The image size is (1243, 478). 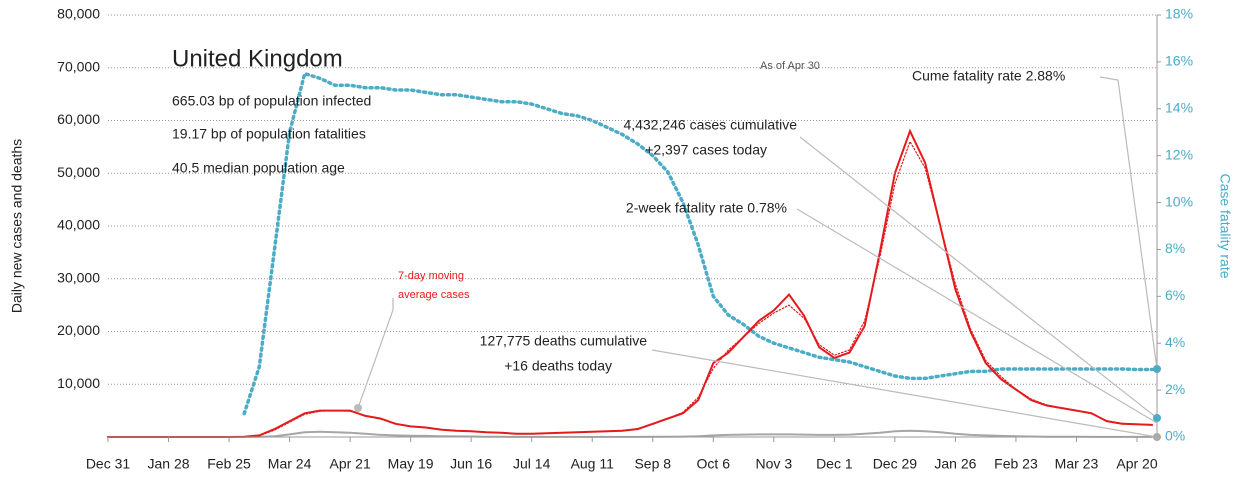 What do you see at coordinates (17, 226) in the screenshot?
I see `y-axis-label: Daily new cases and deaths` at bounding box center [17, 226].